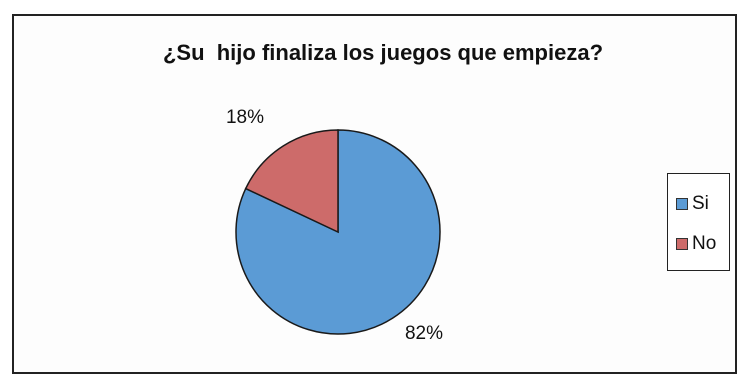  I want to click on legend-item-no: No, so click(696, 244).